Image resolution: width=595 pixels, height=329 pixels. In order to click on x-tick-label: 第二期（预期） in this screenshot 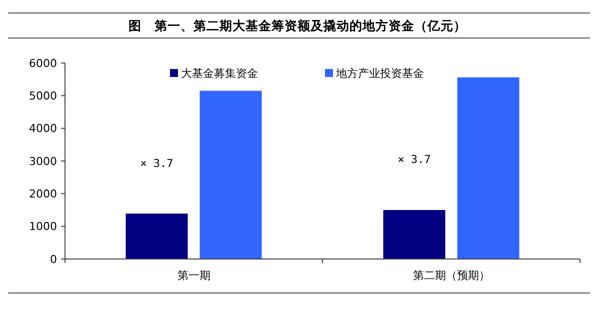, I will do `click(451, 275)`.